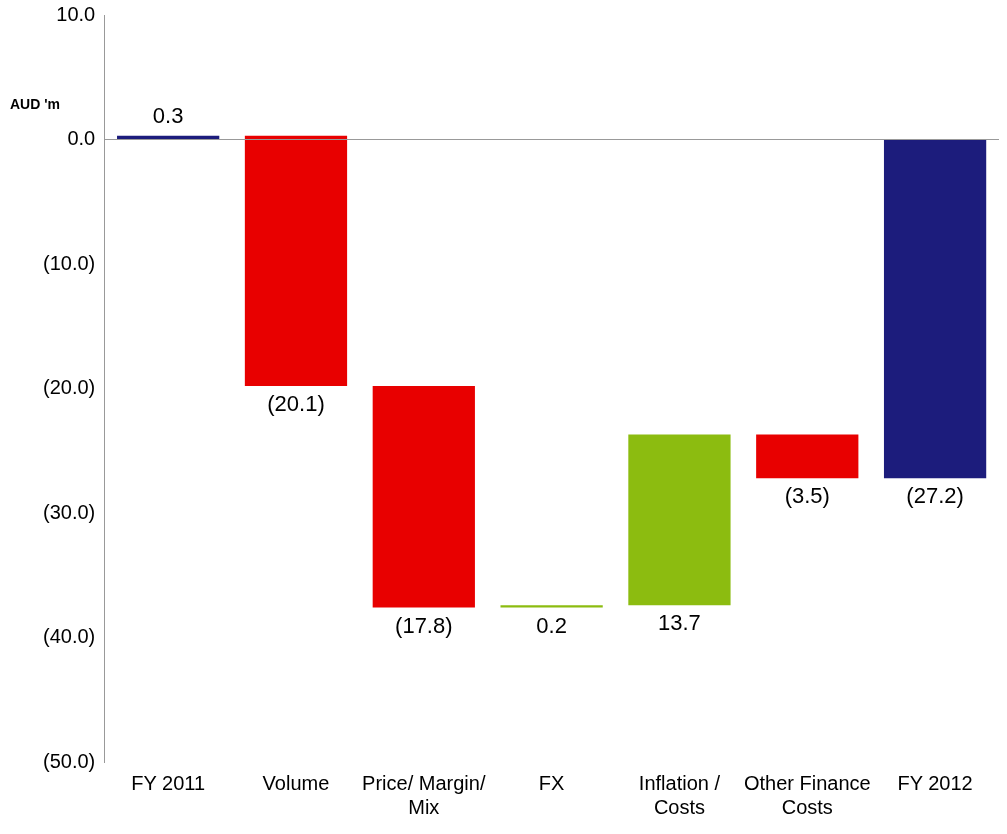  Describe the element at coordinates (81, 138) in the screenshot. I see `y-tick-label: 0.0` at that location.